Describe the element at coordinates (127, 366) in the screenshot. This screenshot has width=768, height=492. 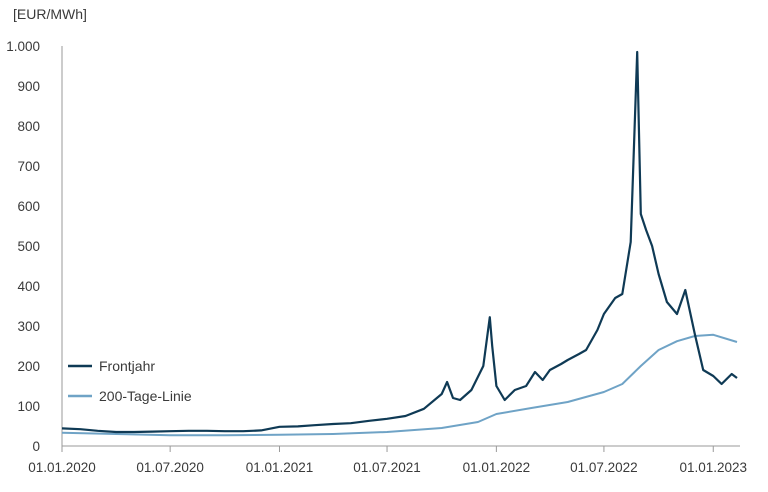
I see `legend-label: Frontjahr` at that location.